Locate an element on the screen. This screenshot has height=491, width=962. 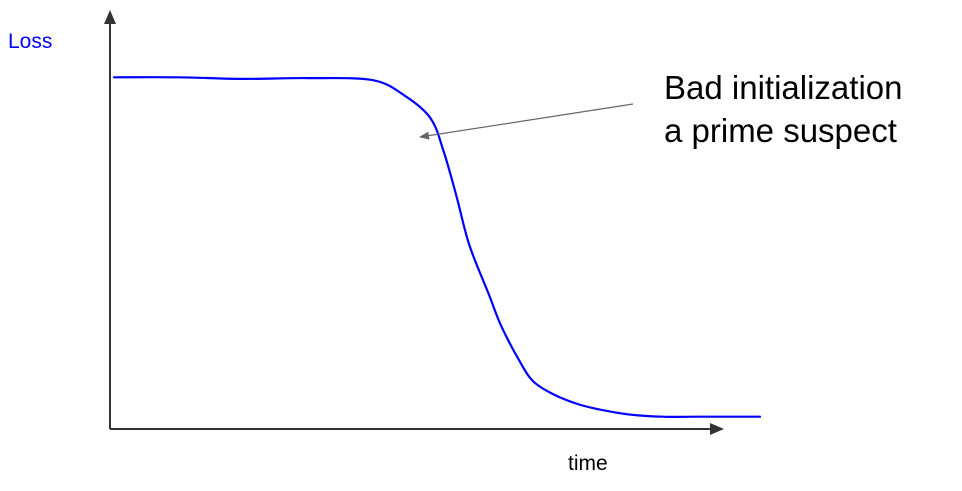
x-axis-label: time is located at coordinates (588, 463).